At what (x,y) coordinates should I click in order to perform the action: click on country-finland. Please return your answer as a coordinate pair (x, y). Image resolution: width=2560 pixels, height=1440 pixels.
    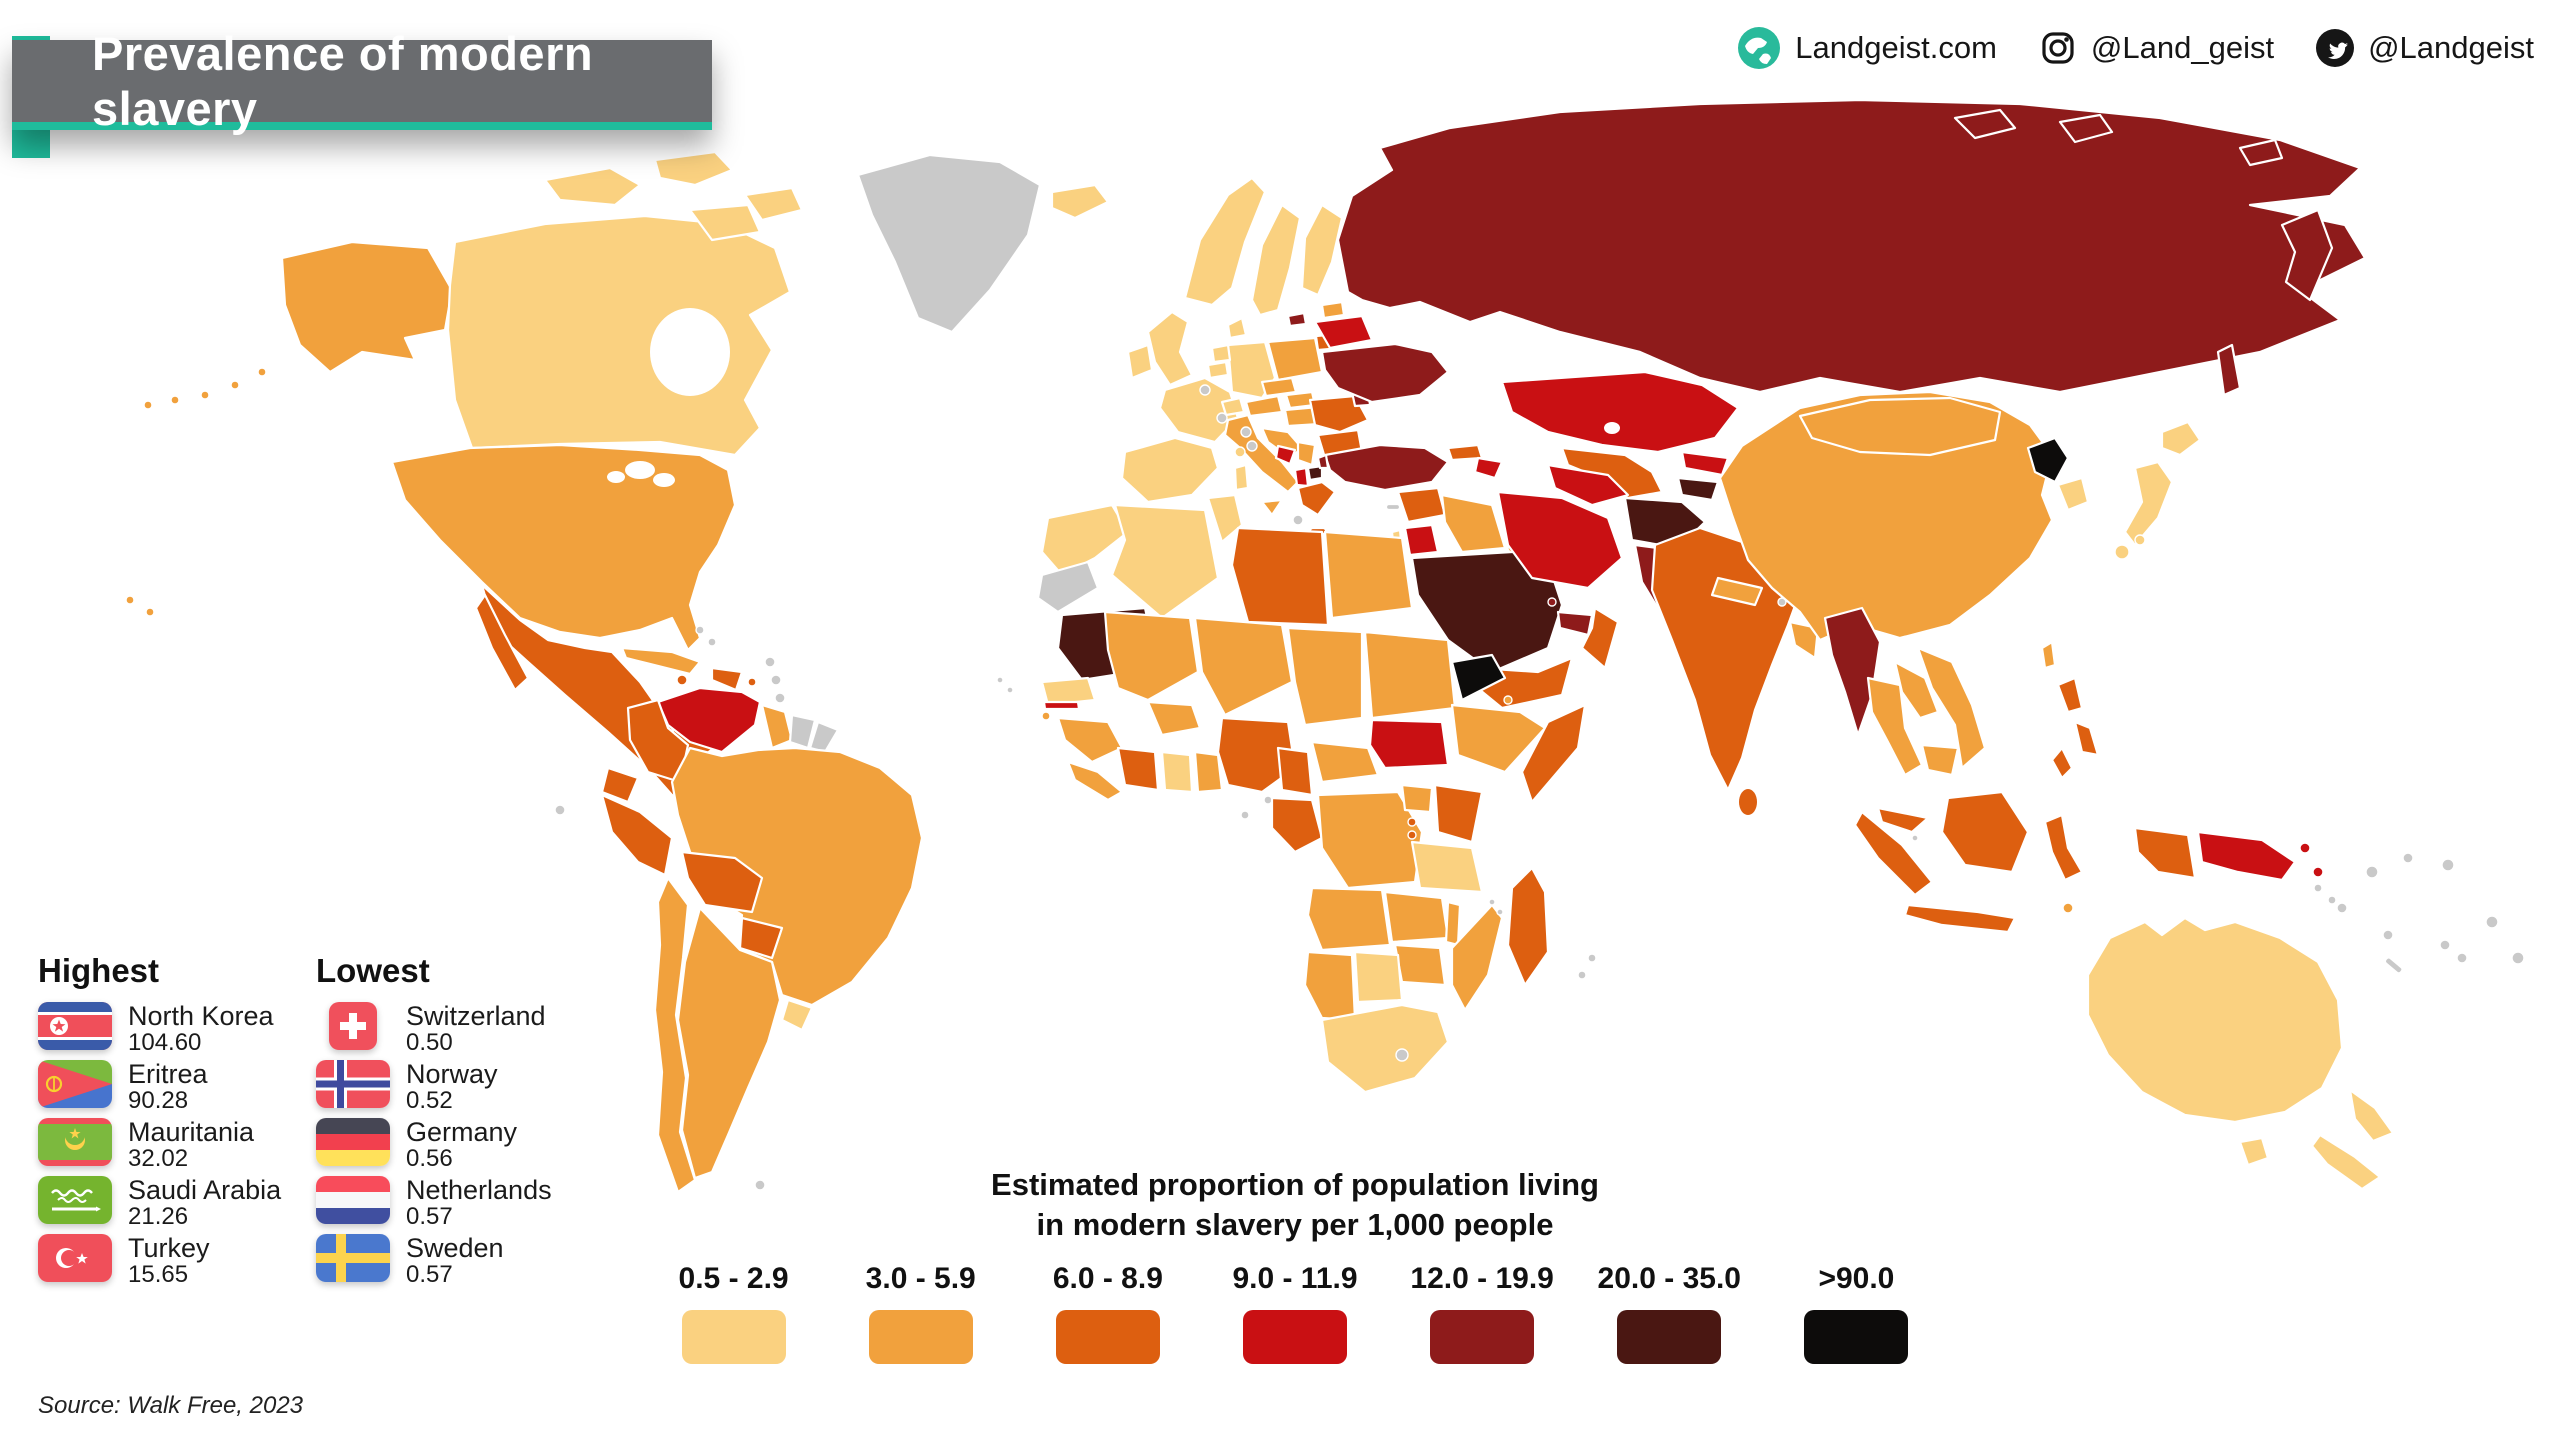
    Looking at the image, I should click on (1322, 250).